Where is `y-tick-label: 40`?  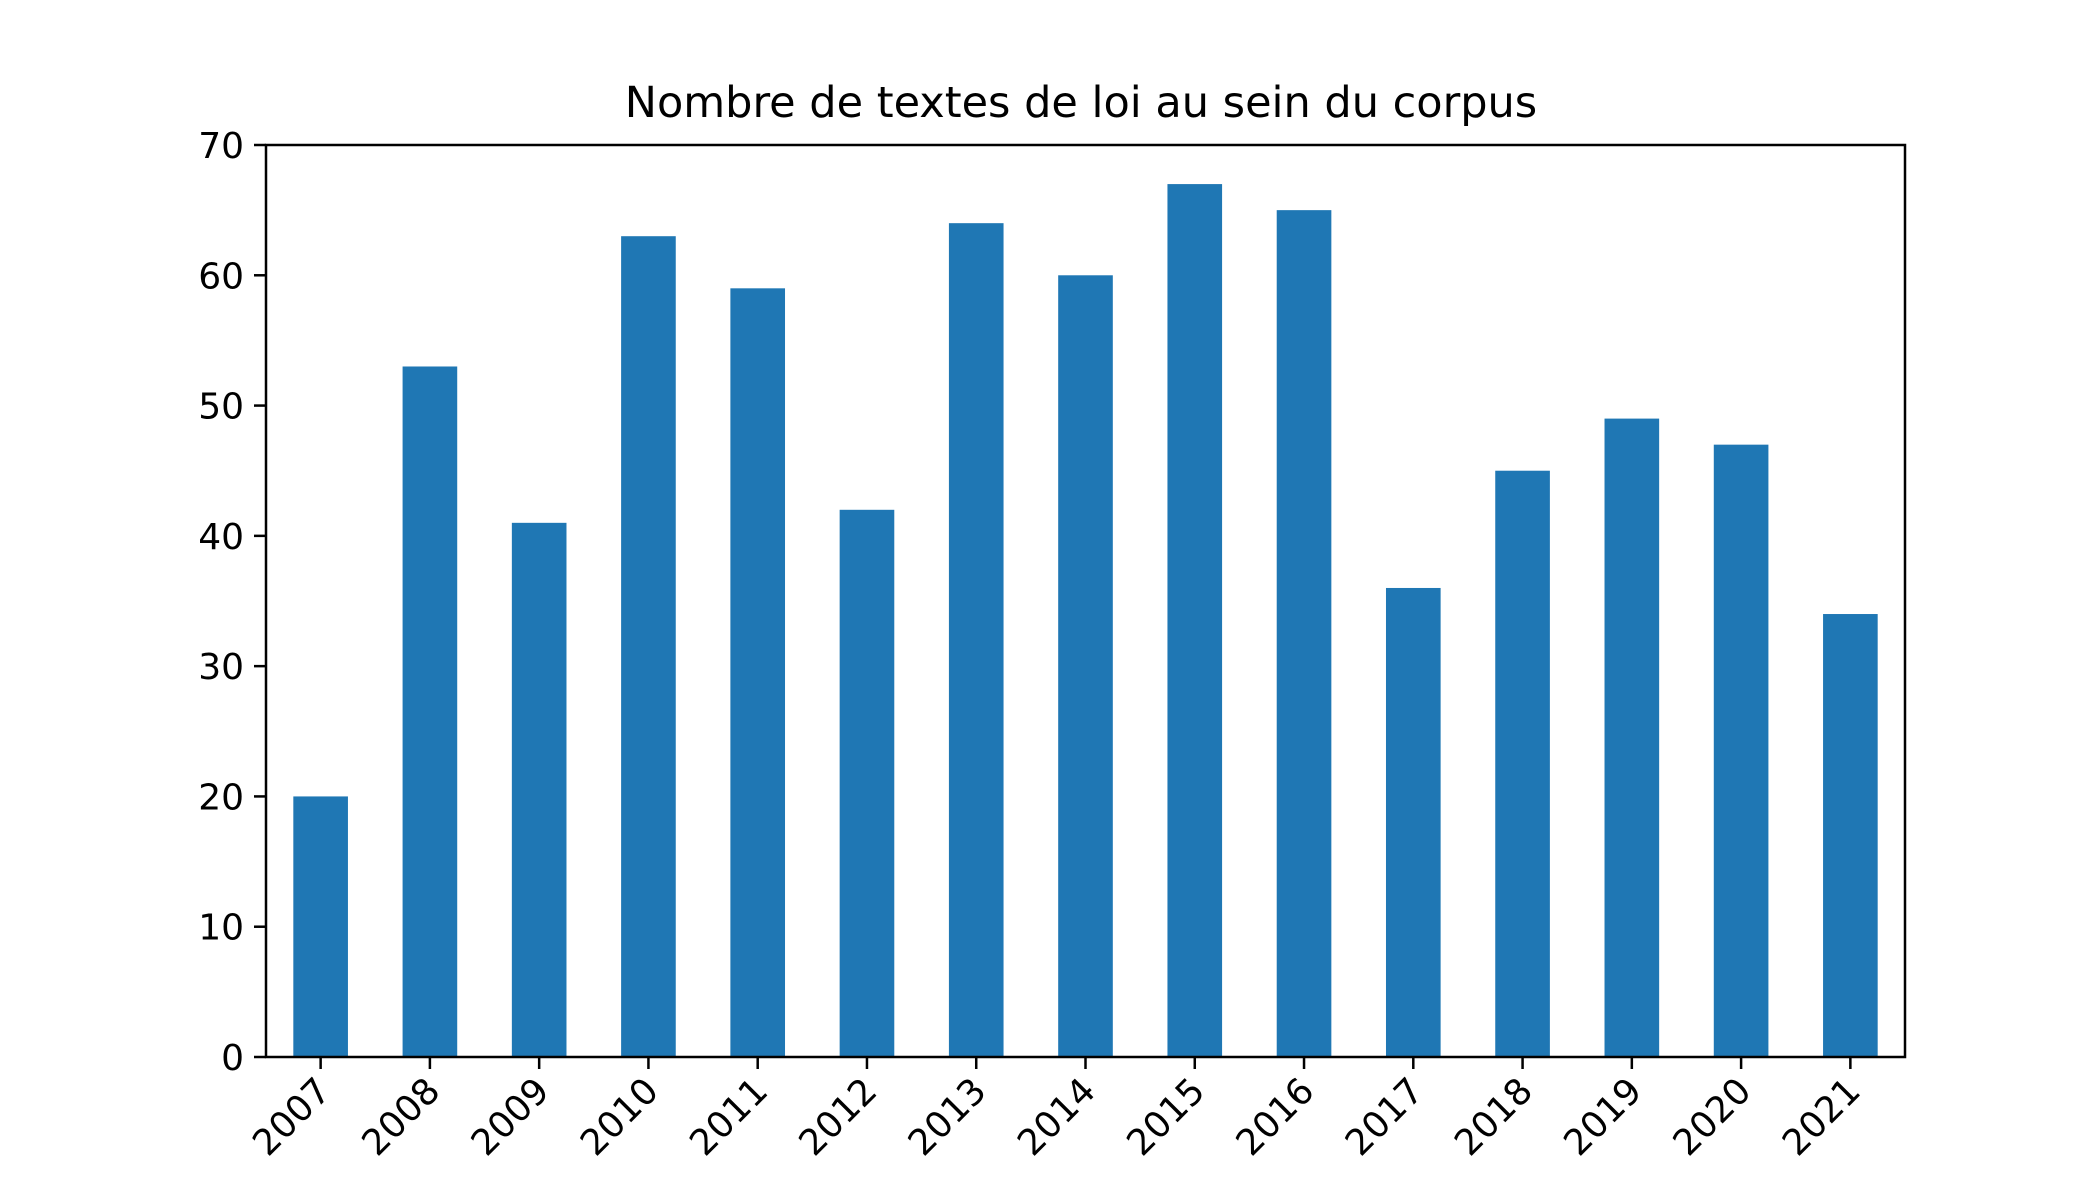
y-tick-label: 40 is located at coordinates (221, 537).